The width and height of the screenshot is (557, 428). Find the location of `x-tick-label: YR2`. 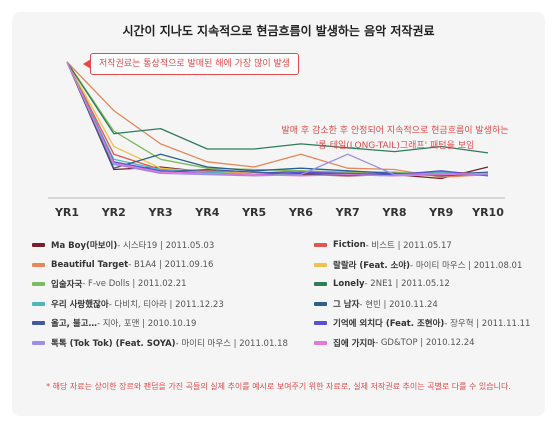

x-tick-label: YR2 is located at coordinates (113, 212).